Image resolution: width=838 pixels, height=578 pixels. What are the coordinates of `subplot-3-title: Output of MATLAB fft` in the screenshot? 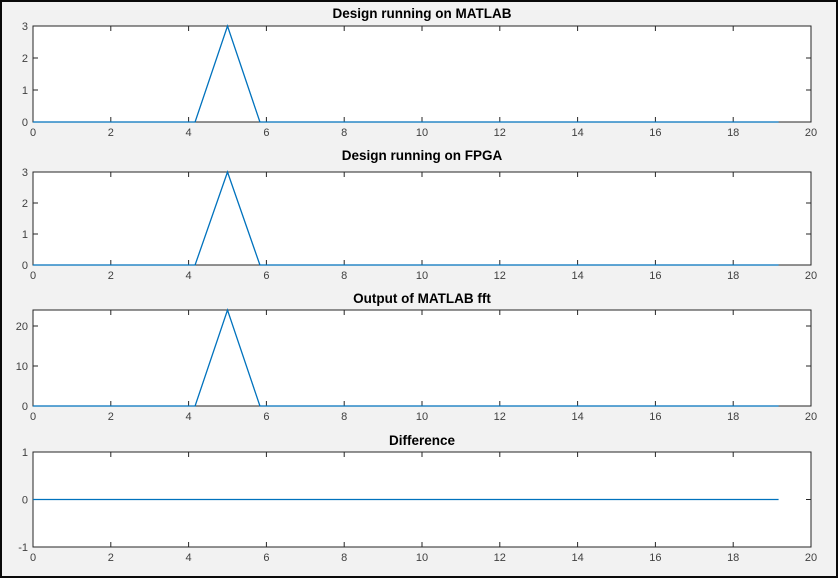 It's located at (422, 298).